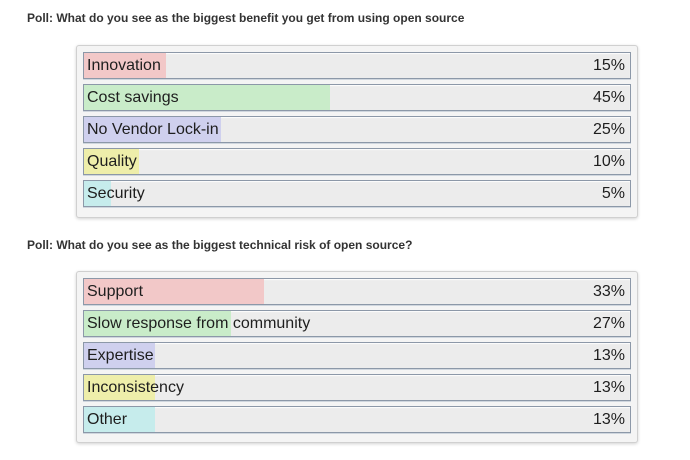 The height and width of the screenshot is (460, 690). Describe the element at coordinates (357, 97) in the screenshot. I see `poll-1-row-cost-savings: Cost savings 45%` at that location.